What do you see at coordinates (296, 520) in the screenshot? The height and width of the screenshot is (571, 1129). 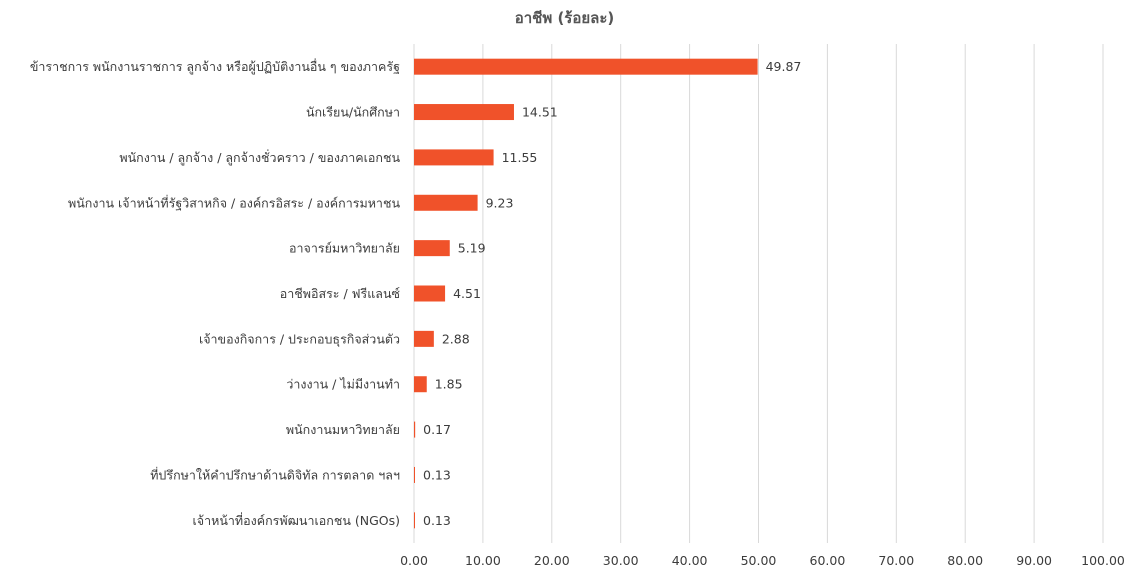 I see `category-label: เจ้าหน้าที่องค์กรพัฒนาเอกชน (NGOs)` at bounding box center [296, 520].